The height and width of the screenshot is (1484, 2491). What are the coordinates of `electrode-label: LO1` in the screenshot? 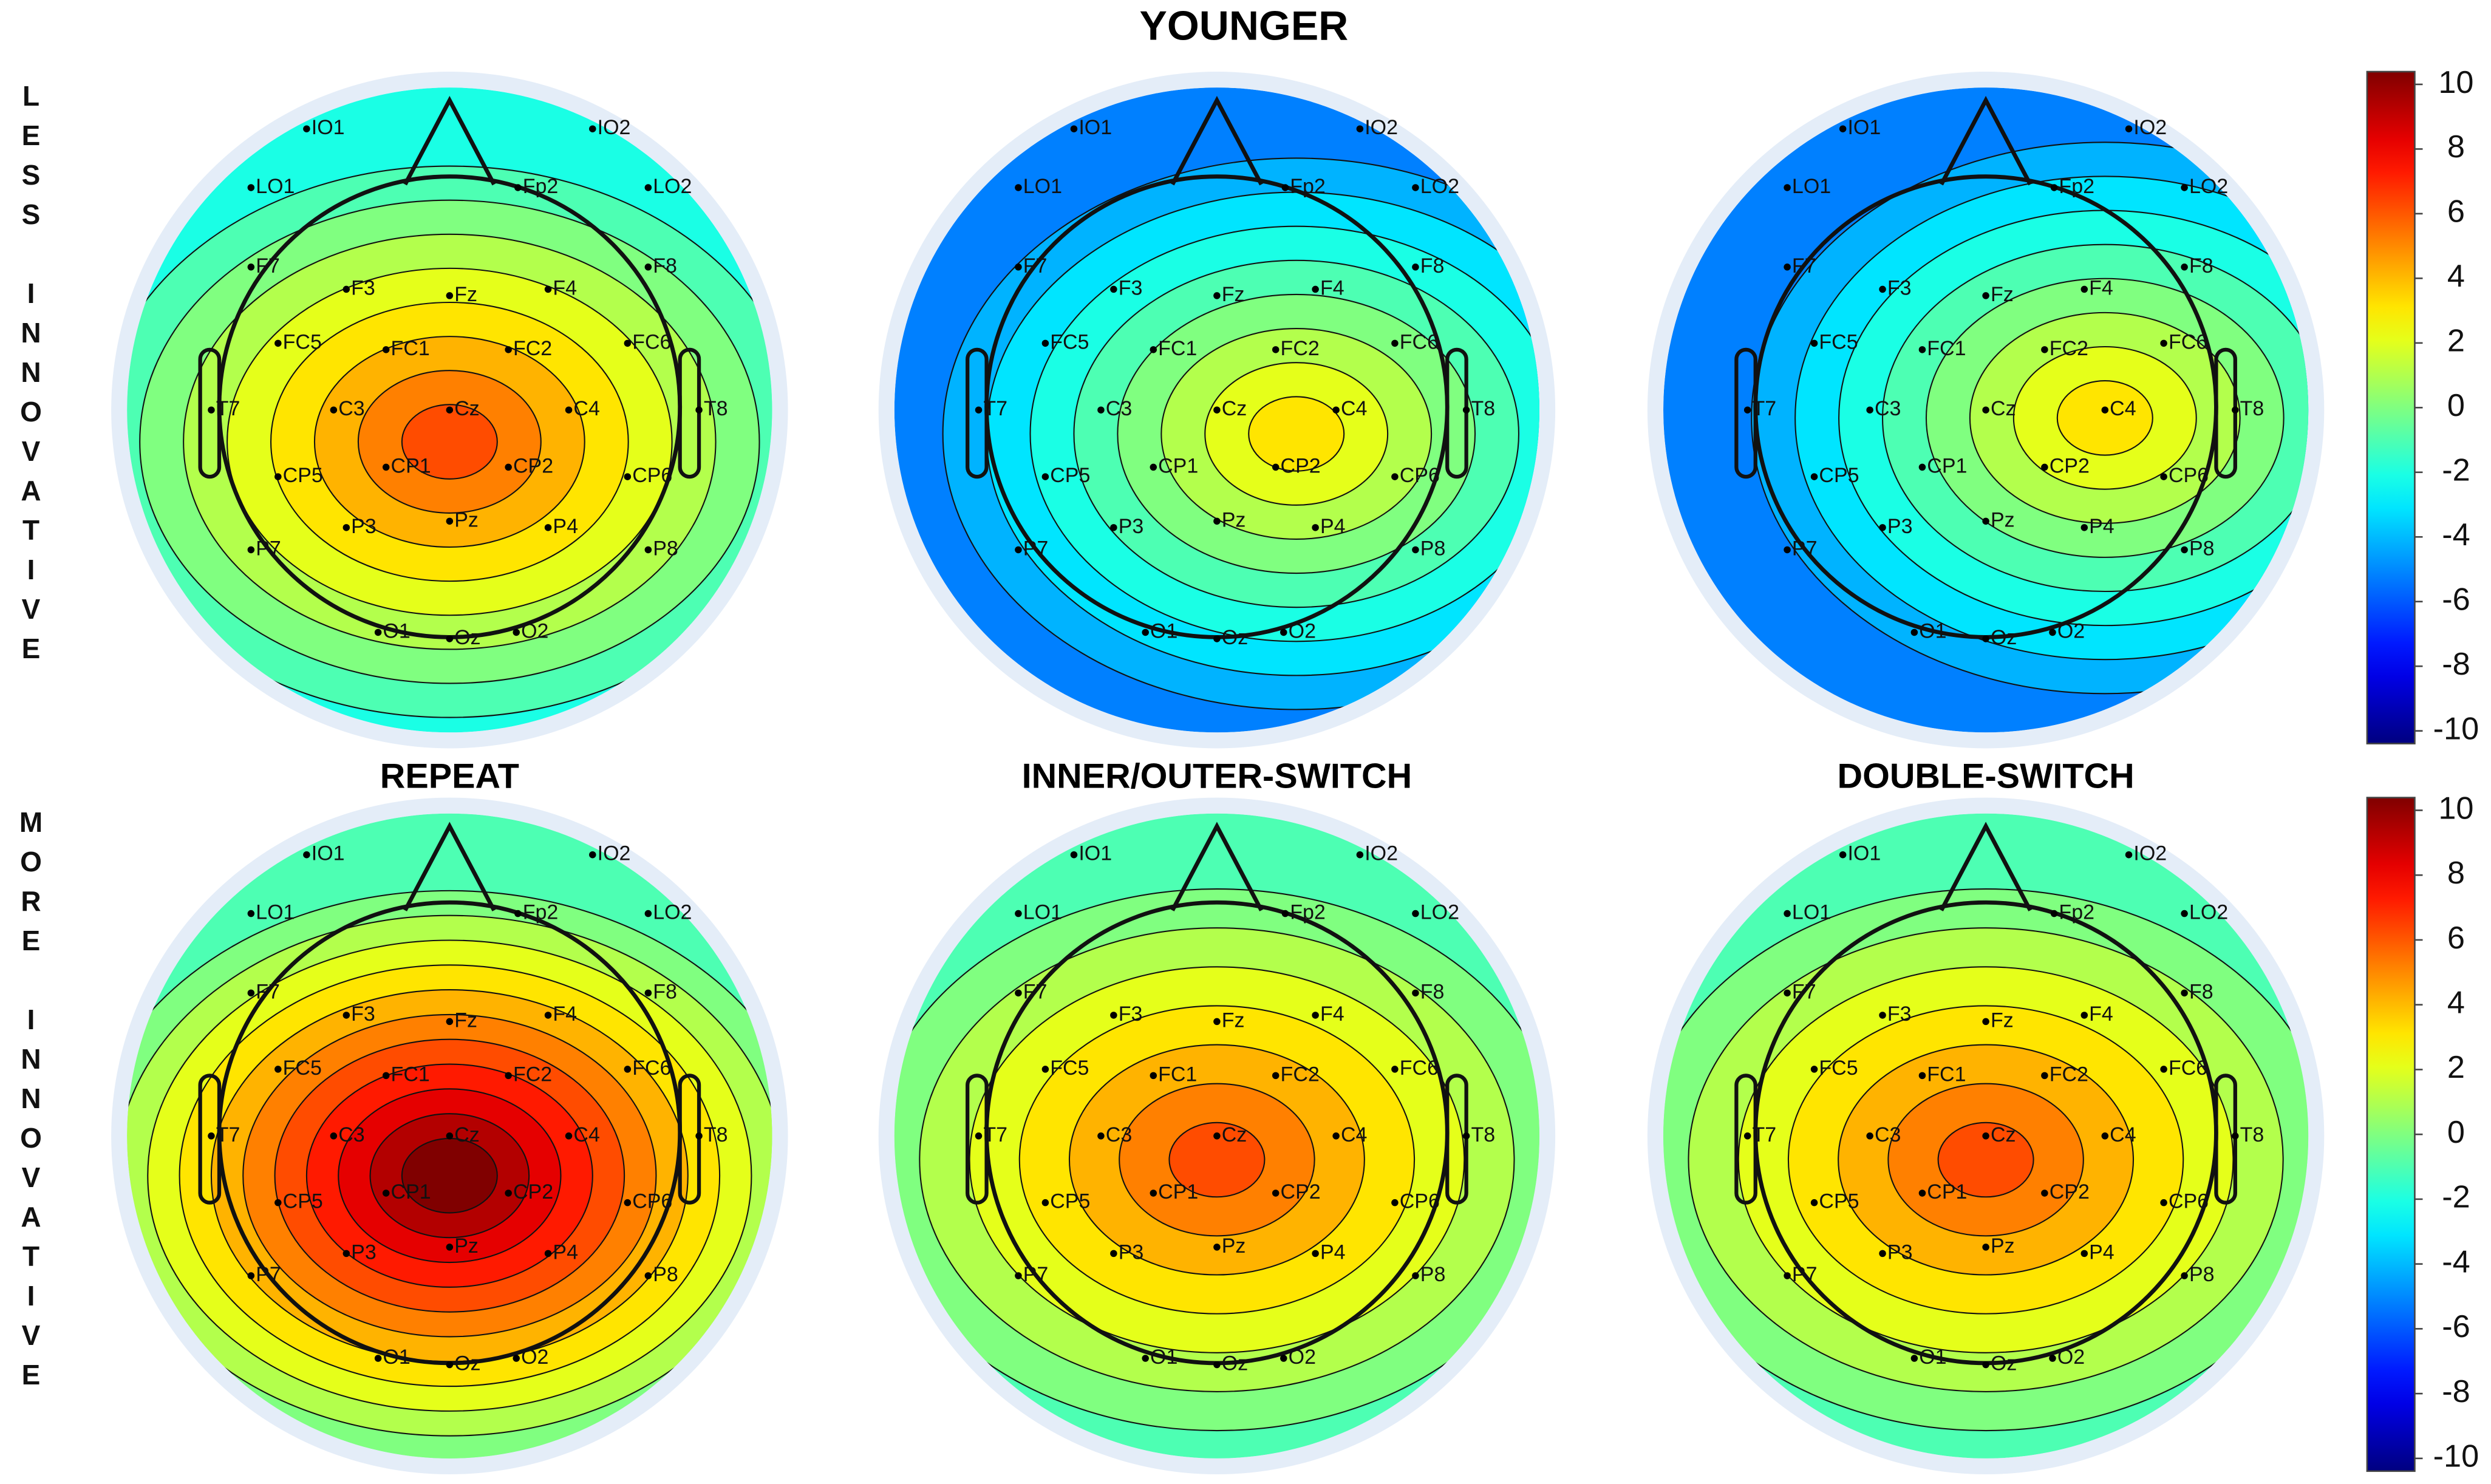 It's located at (1811, 912).